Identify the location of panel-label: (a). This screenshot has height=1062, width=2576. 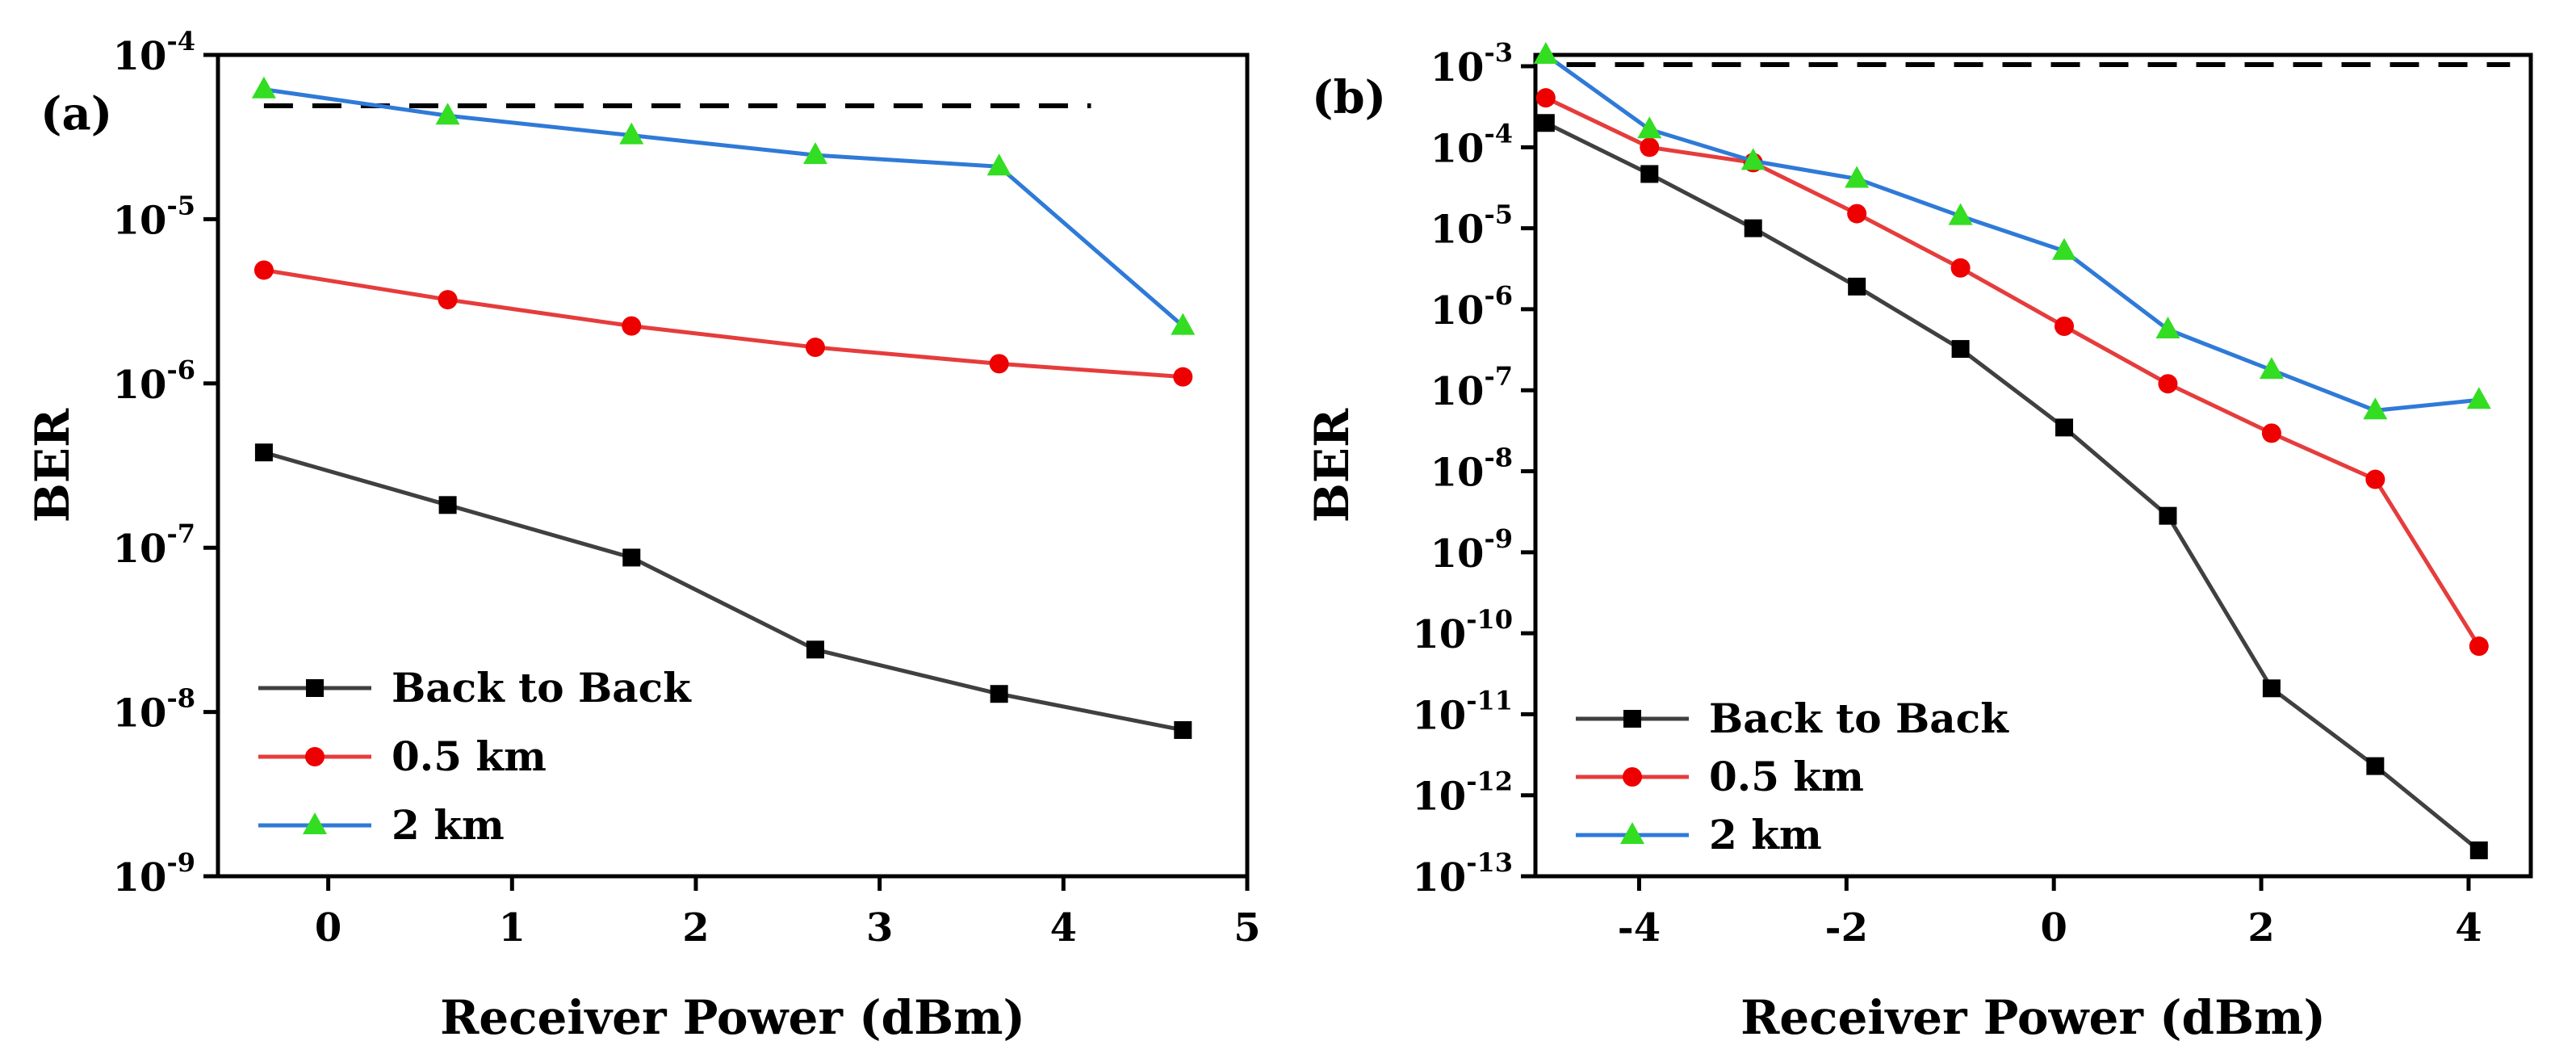
(76, 114).